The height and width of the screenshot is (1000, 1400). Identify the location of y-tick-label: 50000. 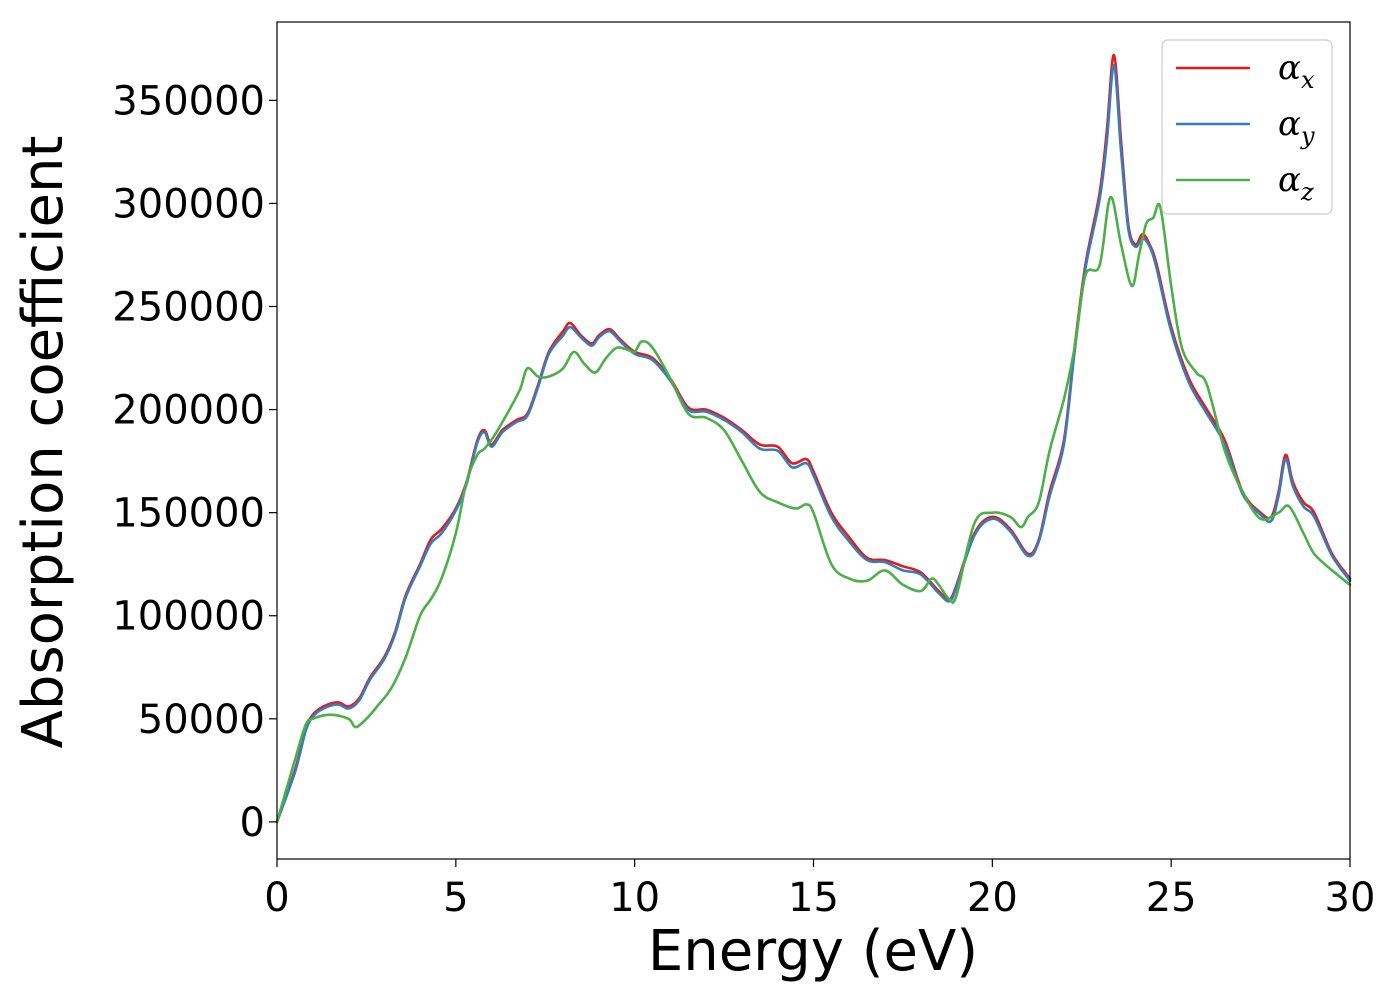
(201, 720).